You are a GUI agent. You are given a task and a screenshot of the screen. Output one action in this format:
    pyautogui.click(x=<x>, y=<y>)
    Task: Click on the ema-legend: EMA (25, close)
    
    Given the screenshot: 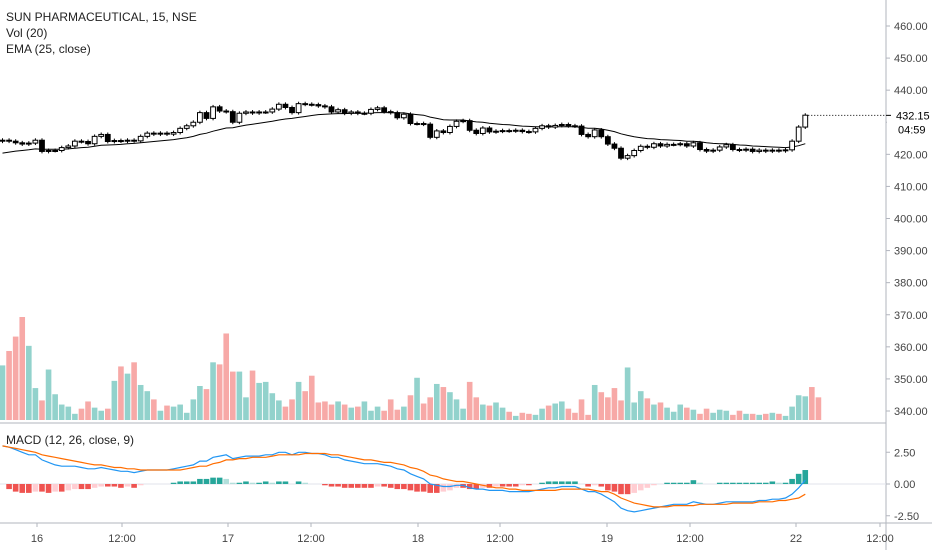 What is the action you would take?
    pyautogui.click(x=48, y=49)
    